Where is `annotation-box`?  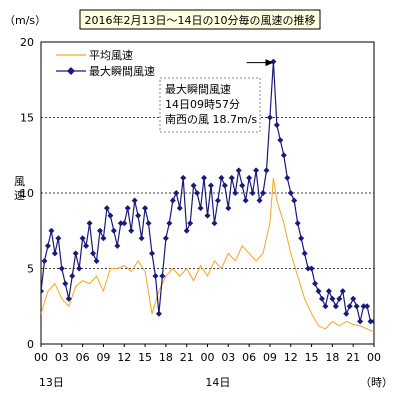
annotation-box is located at coordinates (210, 105).